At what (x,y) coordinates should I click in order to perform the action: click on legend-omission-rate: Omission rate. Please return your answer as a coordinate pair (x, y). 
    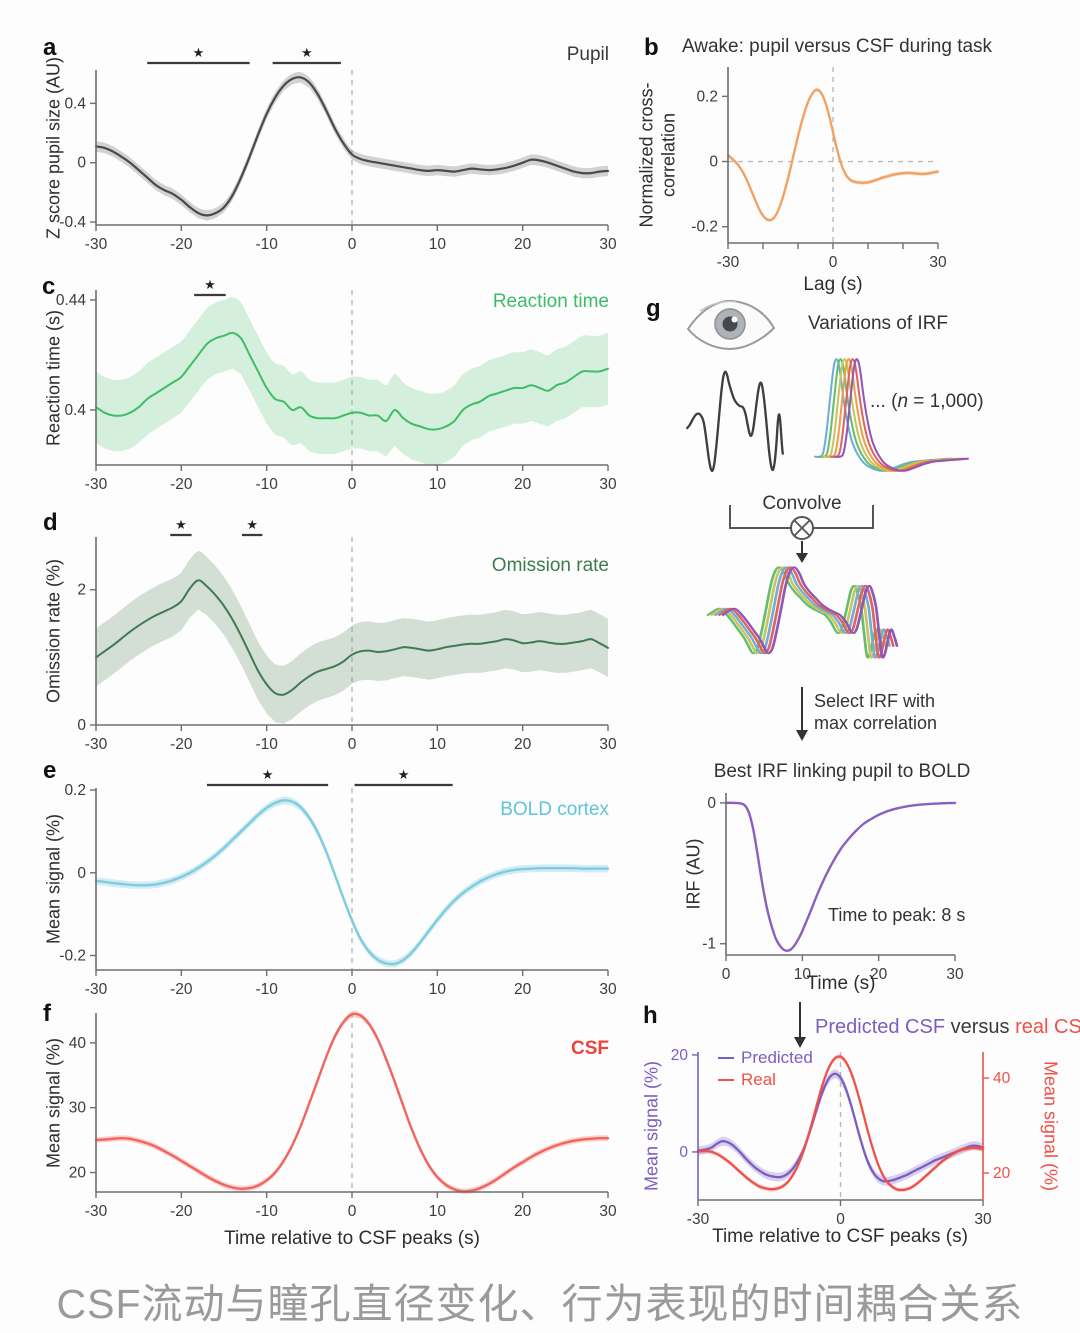
    Looking at the image, I should click on (550, 565).